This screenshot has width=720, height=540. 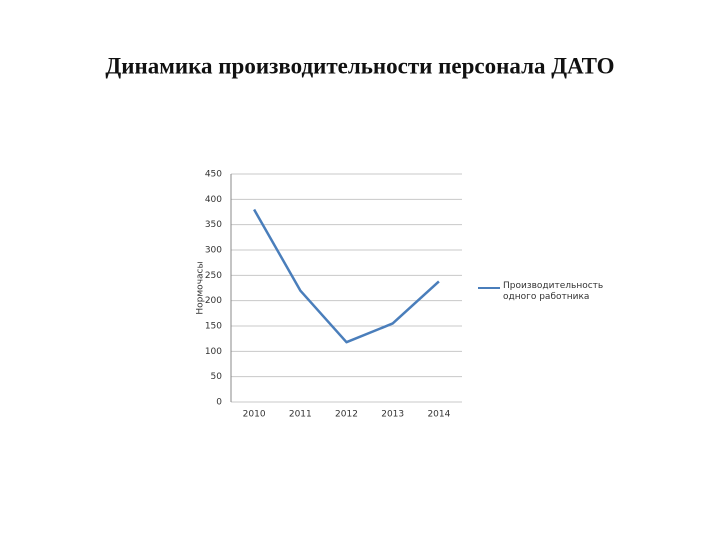 What do you see at coordinates (213, 276) in the screenshot?
I see `y-tick-label: 250` at bounding box center [213, 276].